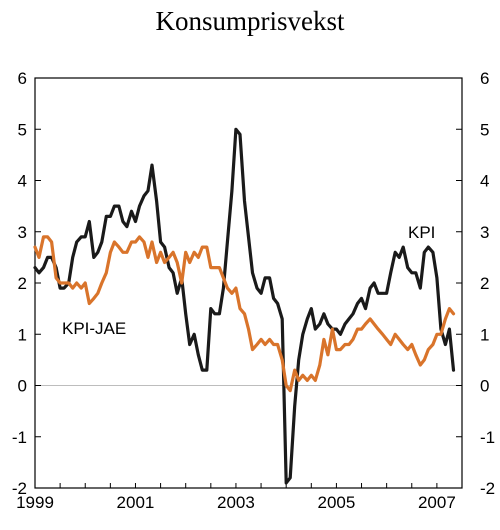 The image size is (500, 530). What do you see at coordinates (437, 502) in the screenshot?
I see `x-tick-label: 2007` at bounding box center [437, 502].